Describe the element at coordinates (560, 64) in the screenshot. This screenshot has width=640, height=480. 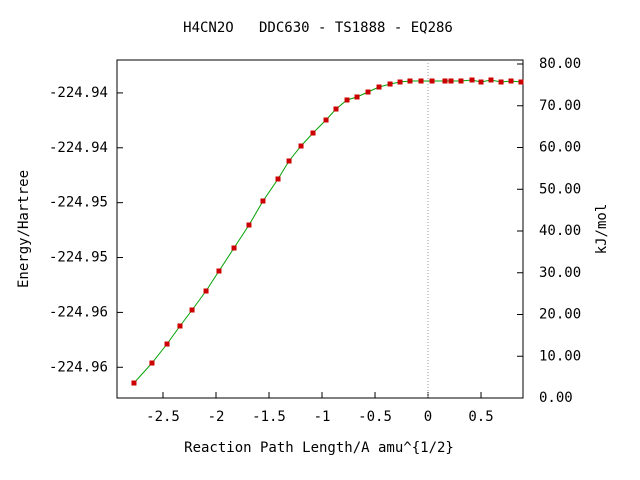
I see `y2-tick-label: 80.00` at that location.